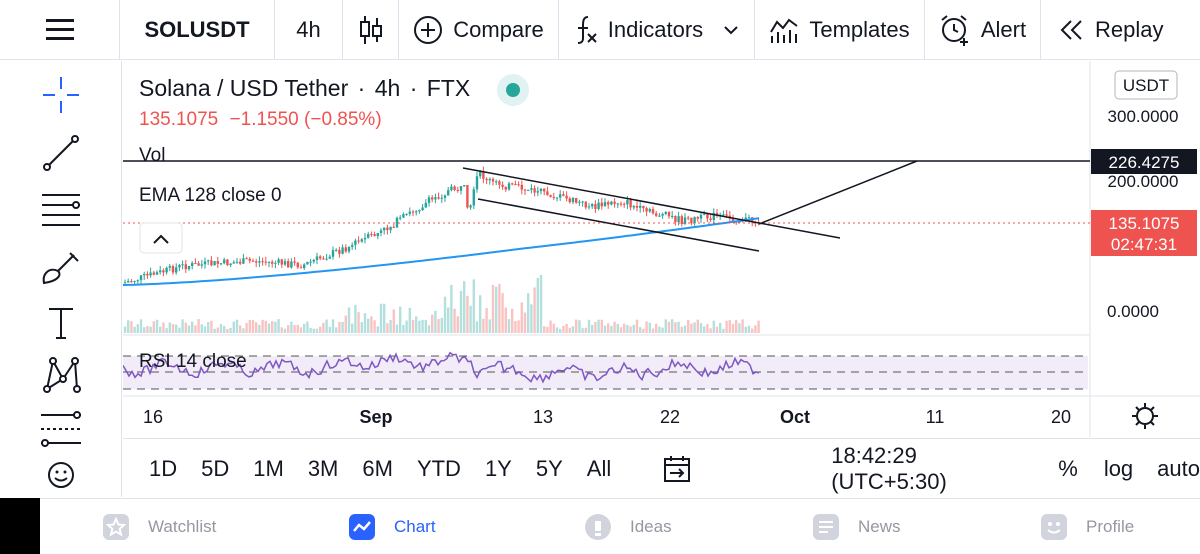  I want to click on crosshair-tool, so click(61, 95).